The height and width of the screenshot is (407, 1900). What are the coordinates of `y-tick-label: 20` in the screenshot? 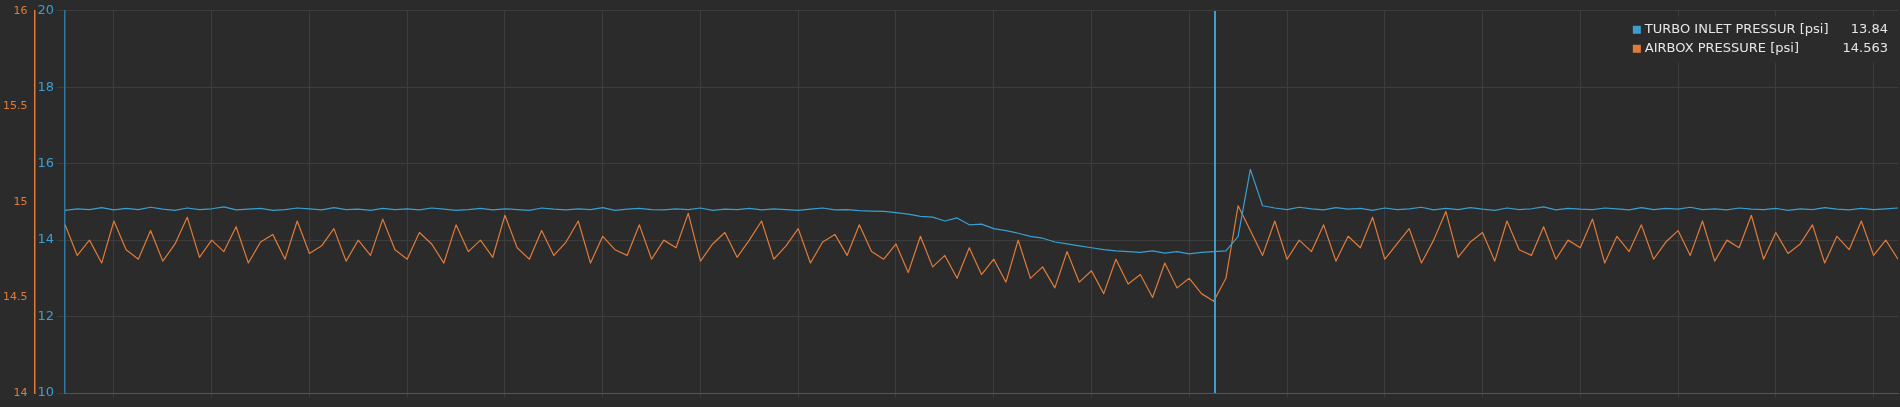 It's located at (46, 10).